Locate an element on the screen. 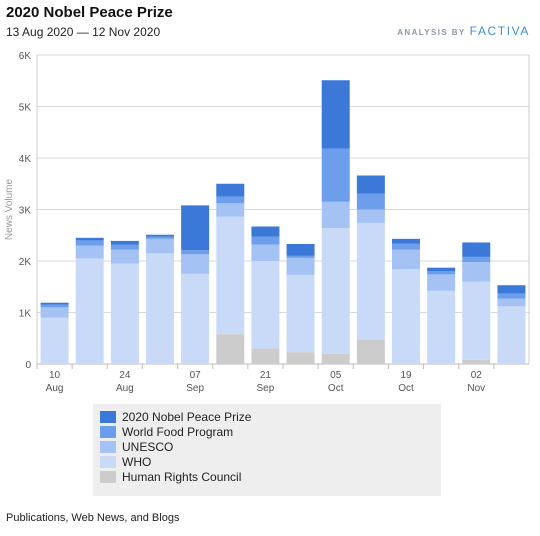 The height and width of the screenshot is (536, 540). x-tick-label-day: 21 is located at coordinates (266, 375).